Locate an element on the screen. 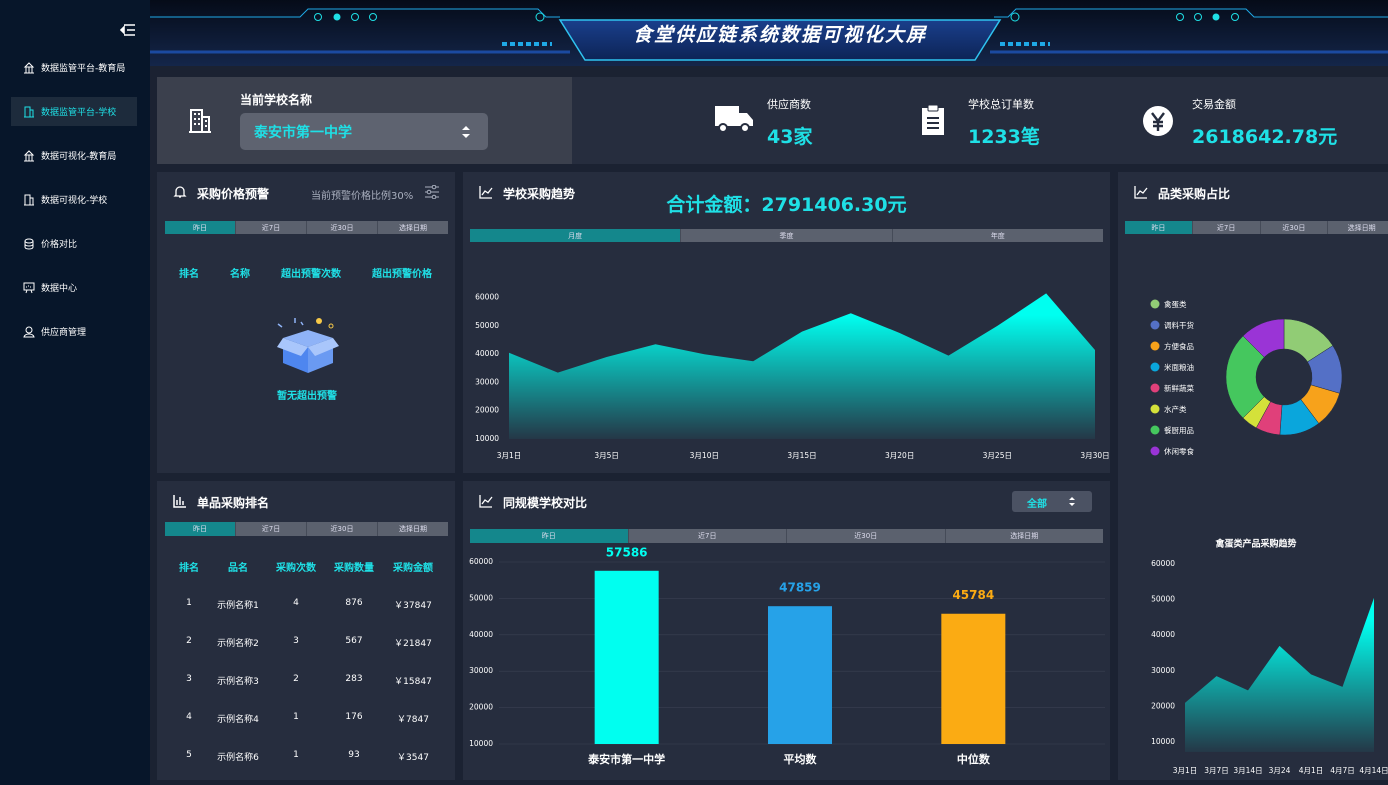 The image size is (1388, 785). table-cell: 示例名称4 is located at coordinates (238, 720).